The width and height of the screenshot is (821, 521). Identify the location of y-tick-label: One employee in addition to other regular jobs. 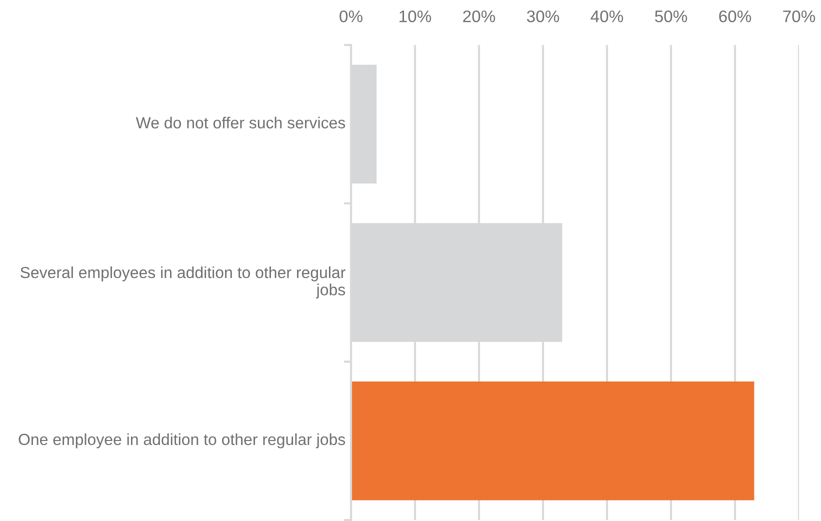
(182, 440).